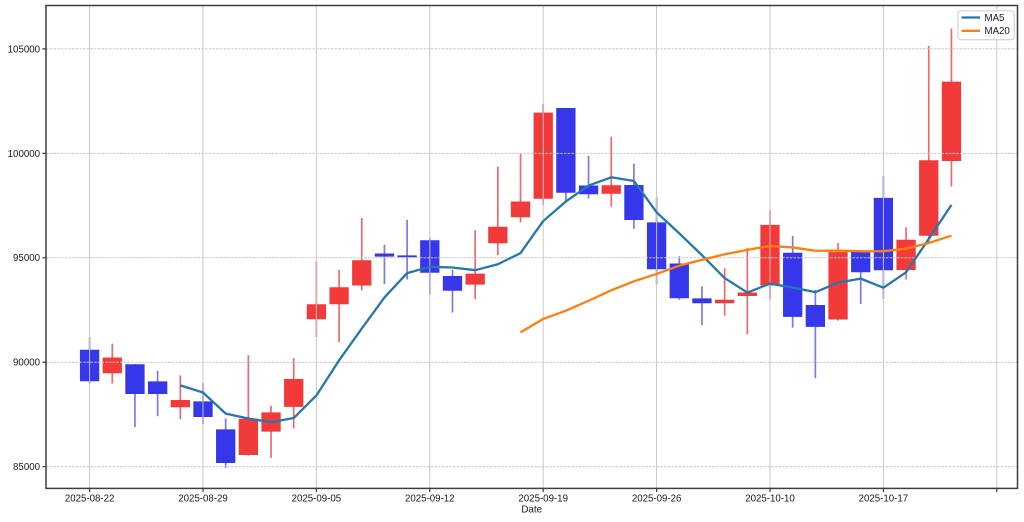 This screenshot has width=1024, height=522. Describe the element at coordinates (543, 499) in the screenshot. I see `svg-text: 2025-09-19` at that location.